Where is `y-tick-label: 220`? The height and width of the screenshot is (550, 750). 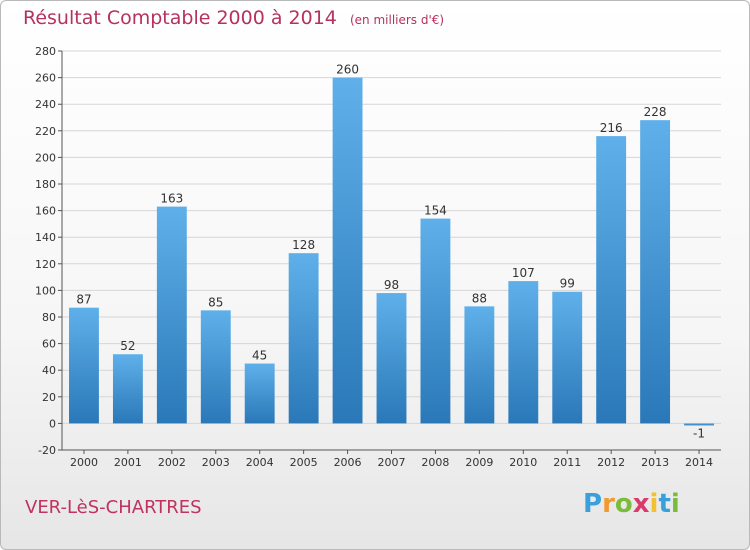 y-tick-label: 220 is located at coordinates (45, 131).